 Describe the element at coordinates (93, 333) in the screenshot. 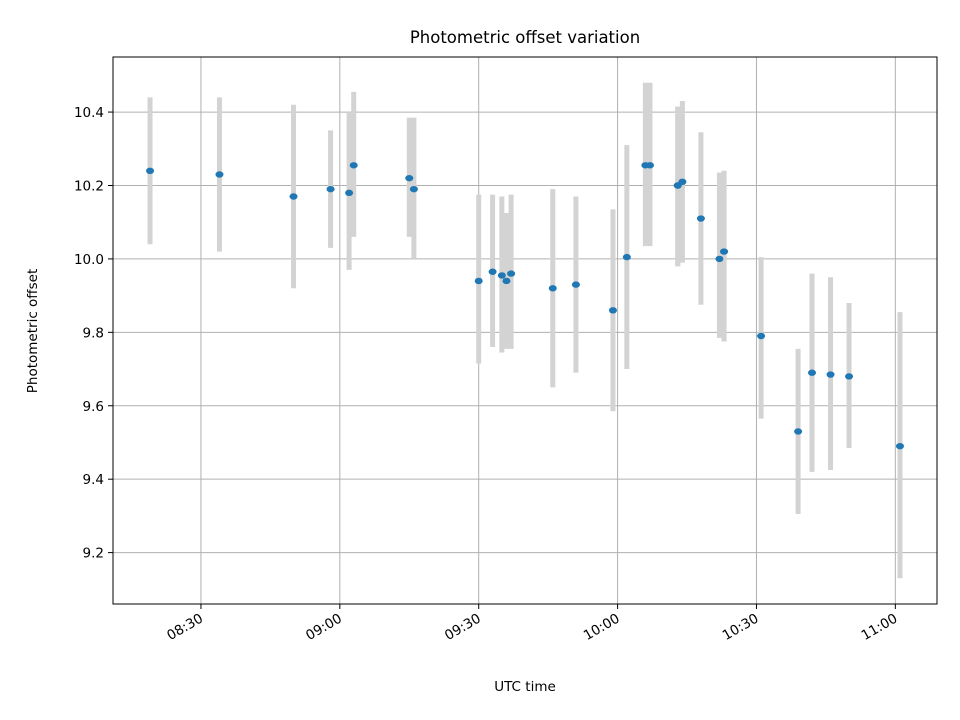

I see `y-tick-label: 9.8` at that location.